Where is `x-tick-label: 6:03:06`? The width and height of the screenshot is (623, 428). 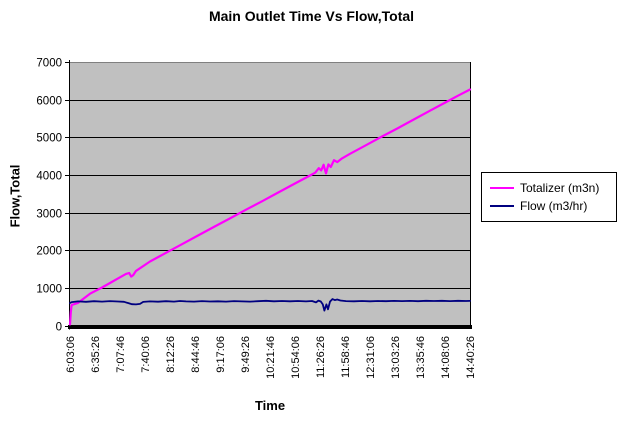 x-tick-label: 6:03:06 is located at coordinates (71, 354).